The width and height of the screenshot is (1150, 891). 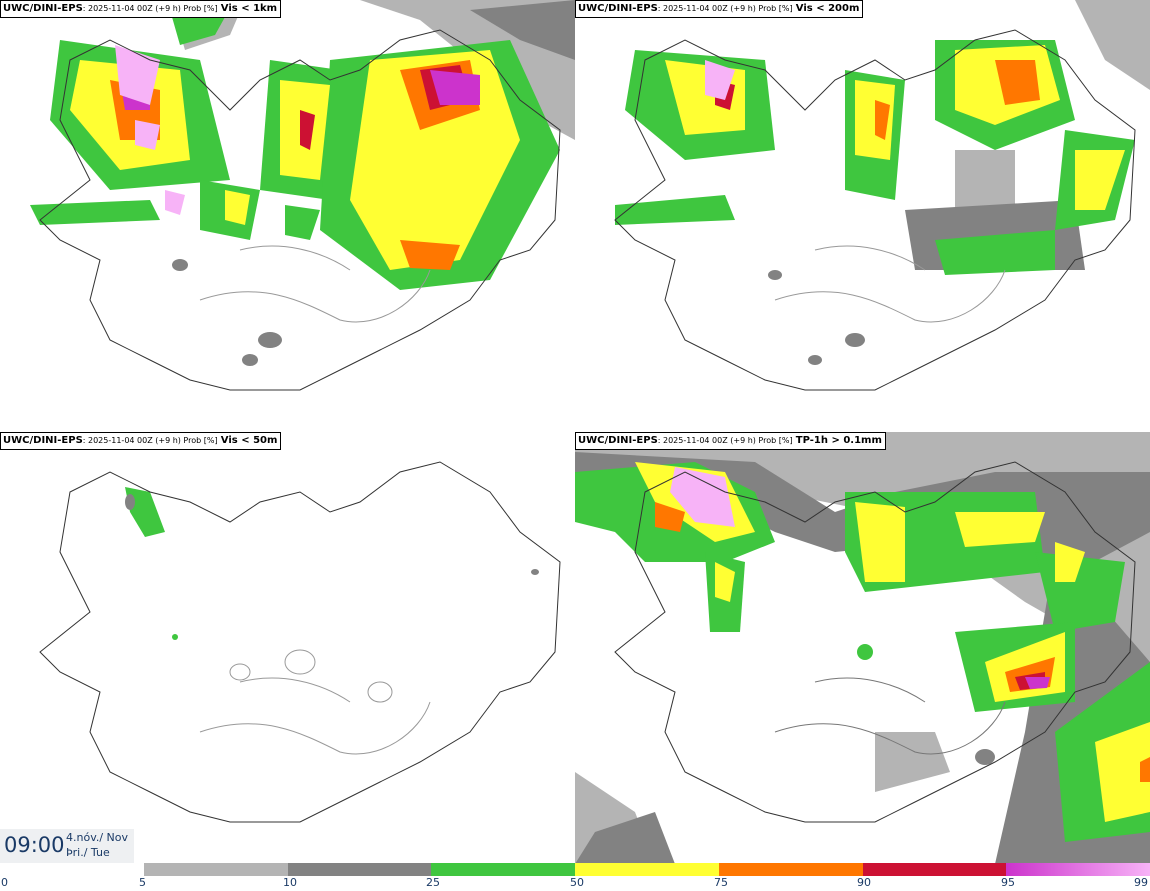 What do you see at coordinates (838, 440) in the screenshot?
I see `variable-label: TP-1h > 0.1mm` at bounding box center [838, 440].